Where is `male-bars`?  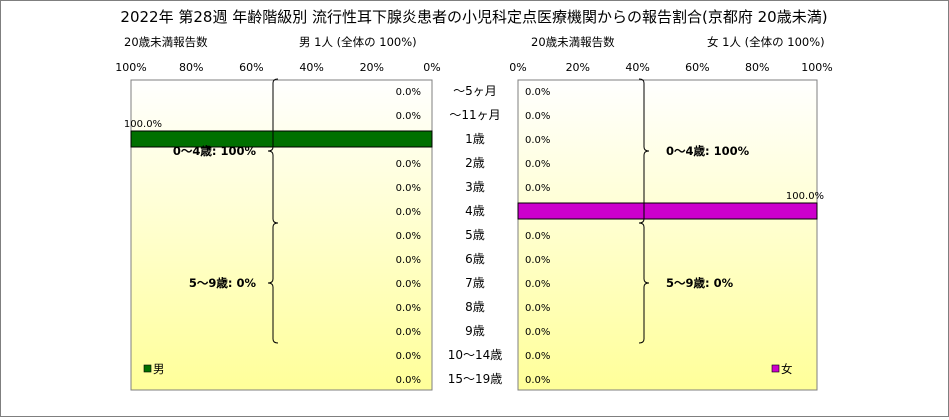 male-bars is located at coordinates (281, 139).